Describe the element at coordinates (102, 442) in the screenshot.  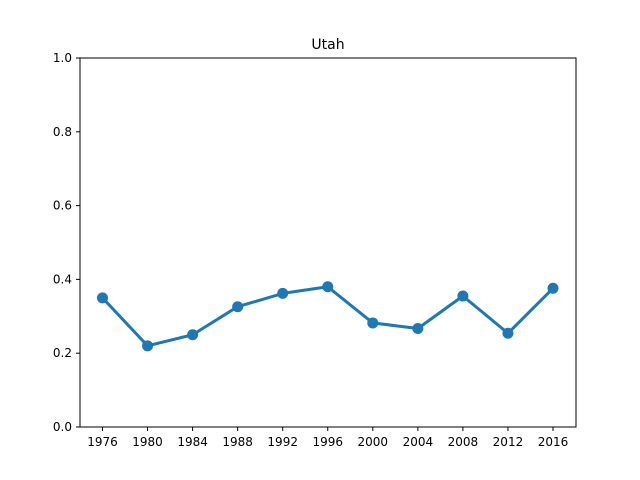
I see `x-tick-label: 1976` at that location.